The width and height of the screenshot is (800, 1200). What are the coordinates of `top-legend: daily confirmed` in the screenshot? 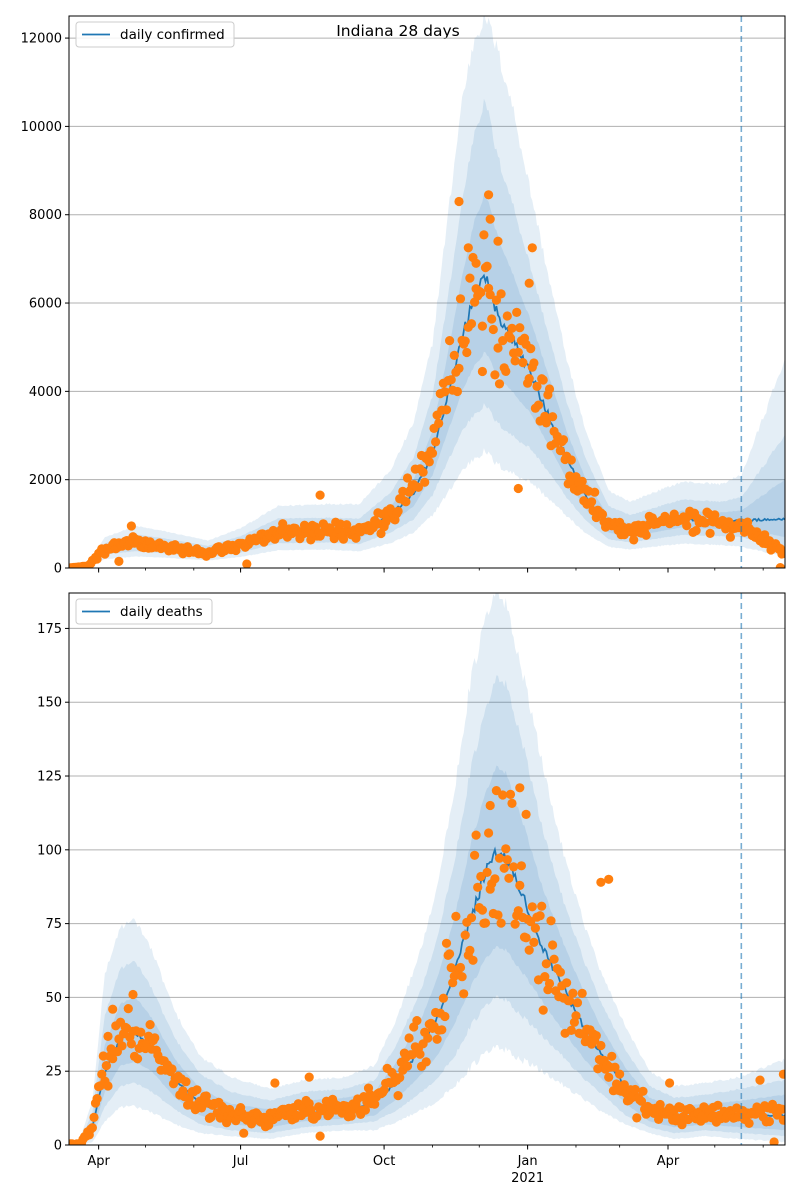 It's located at (155, 34).